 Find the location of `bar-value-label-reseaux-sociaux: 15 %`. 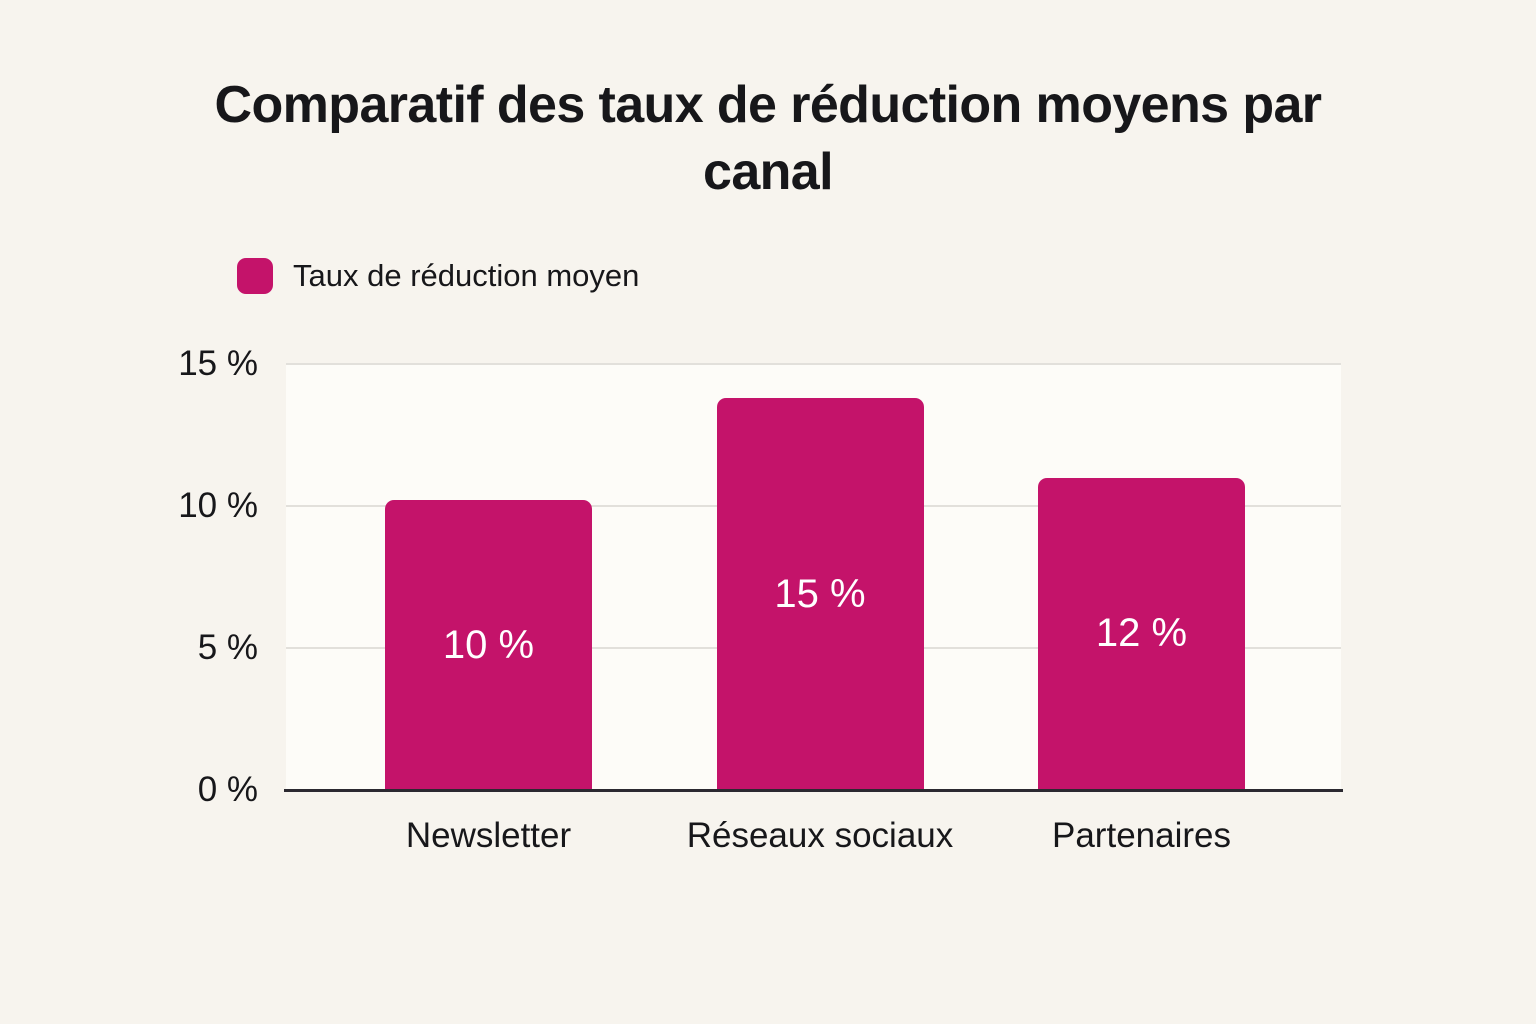

bar-value-label-reseaux-sociaux: 15 % is located at coordinates (820, 593).